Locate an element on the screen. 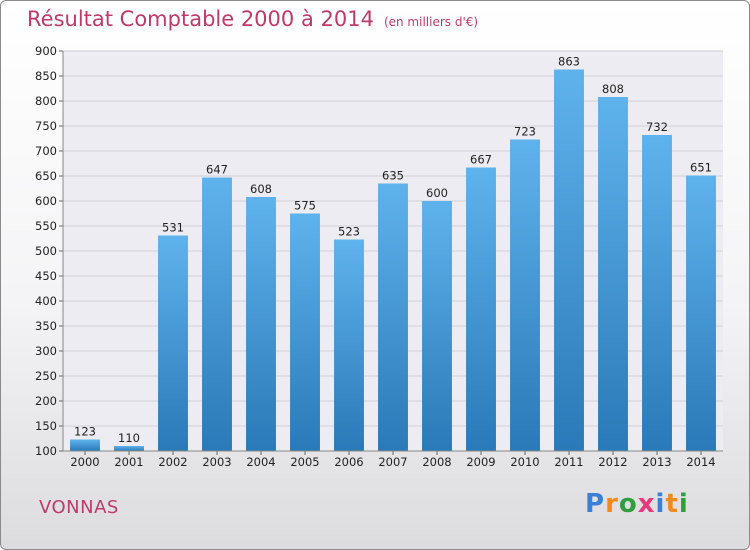 This screenshot has width=750, height=550. bar-value-label: 647 is located at coordinates (217, 170).